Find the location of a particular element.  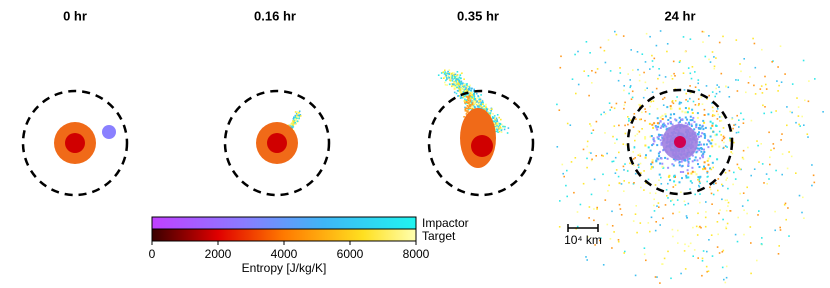

tick-label: 8000 is located at coordinates (416, 254).